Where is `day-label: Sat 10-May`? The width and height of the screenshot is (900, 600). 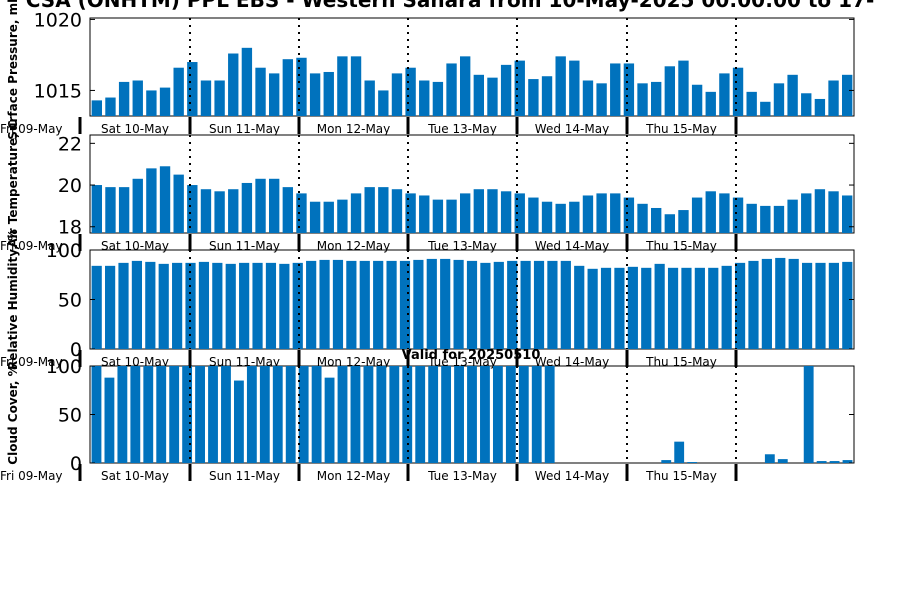 day-label: Sat 10-May is located at coordinates (135, 246).